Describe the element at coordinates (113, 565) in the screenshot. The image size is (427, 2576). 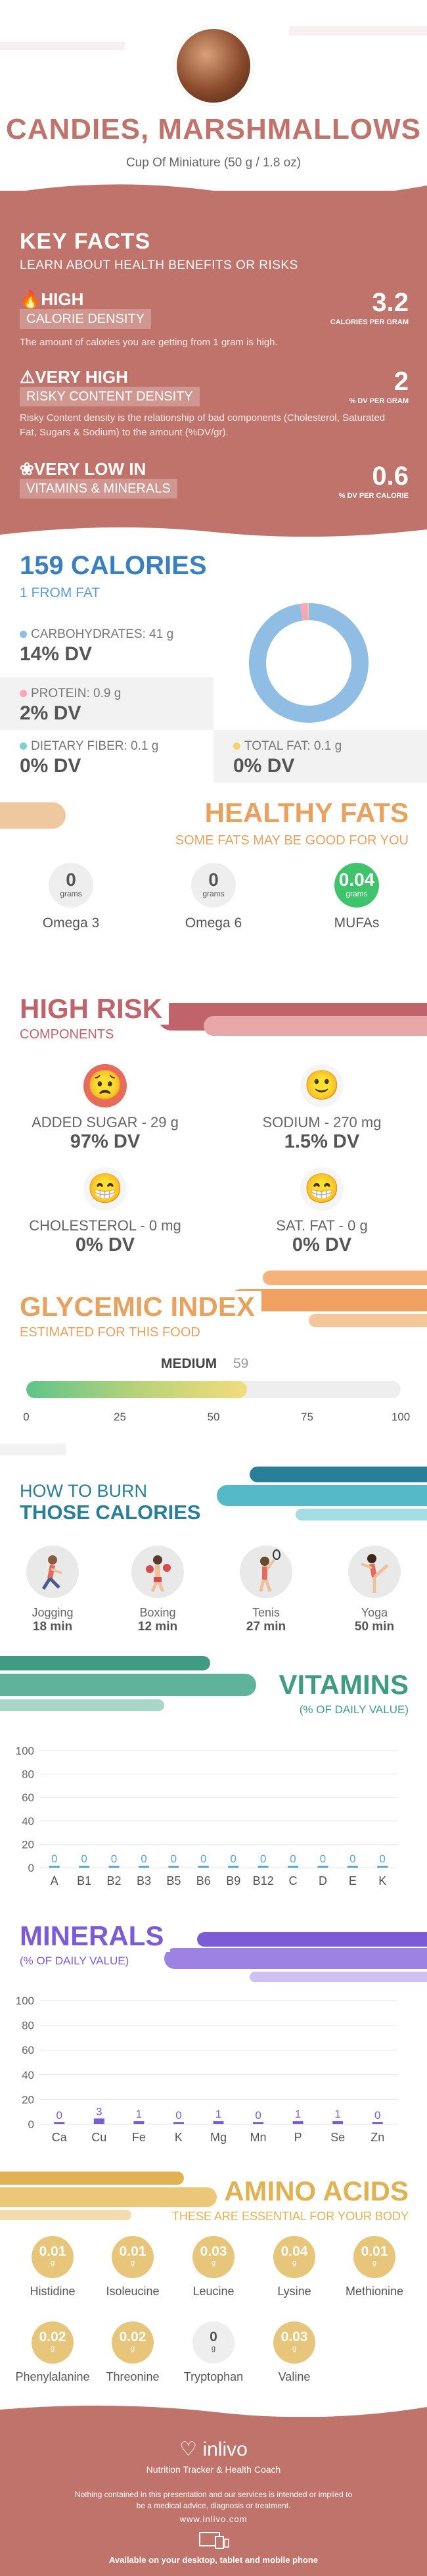
I see `calories-title: 159 CALORIES` at that location.